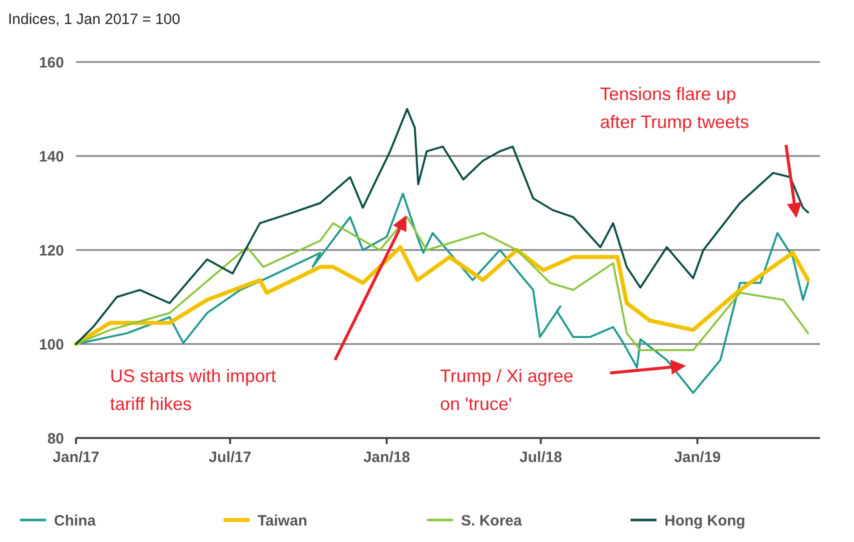  Describe the element at coordinates (51, 251) in the screenshot. I see `y-tick-label: 120` at that location.